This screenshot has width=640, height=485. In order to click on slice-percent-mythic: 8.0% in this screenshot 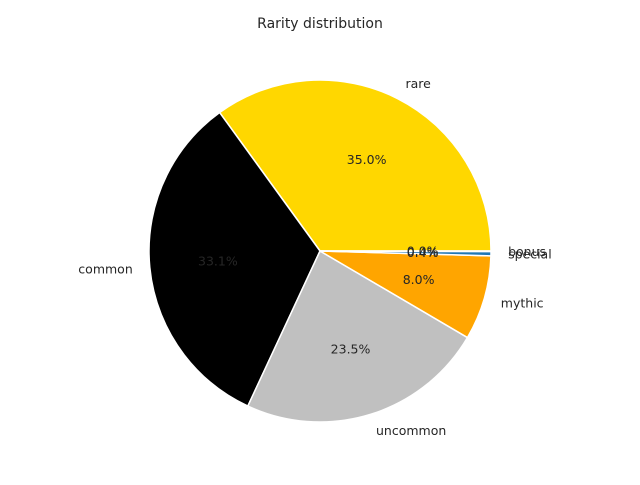, I will do `click(419, 279)`.